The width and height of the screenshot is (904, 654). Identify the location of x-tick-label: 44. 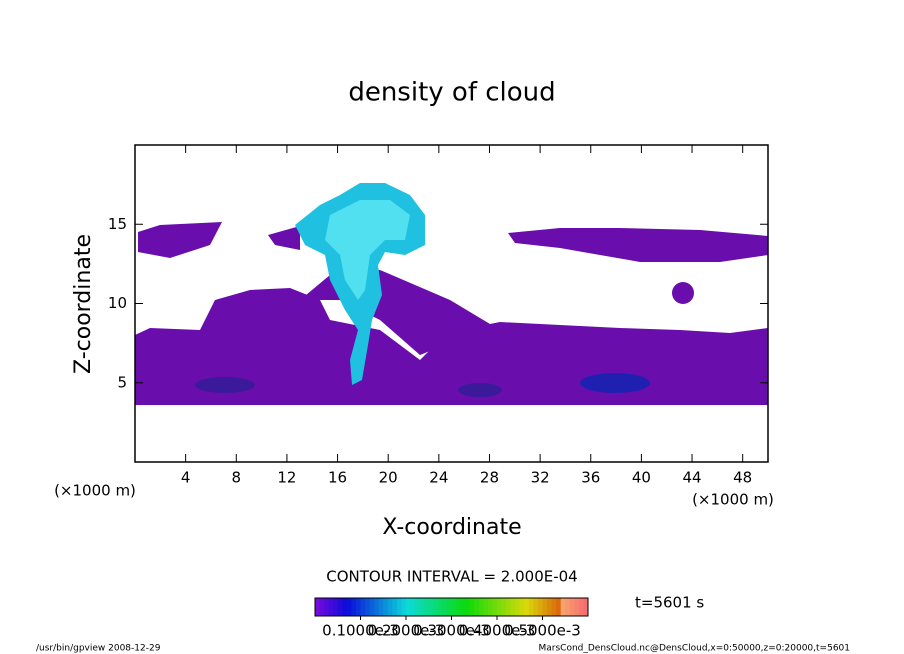
(691, 478).